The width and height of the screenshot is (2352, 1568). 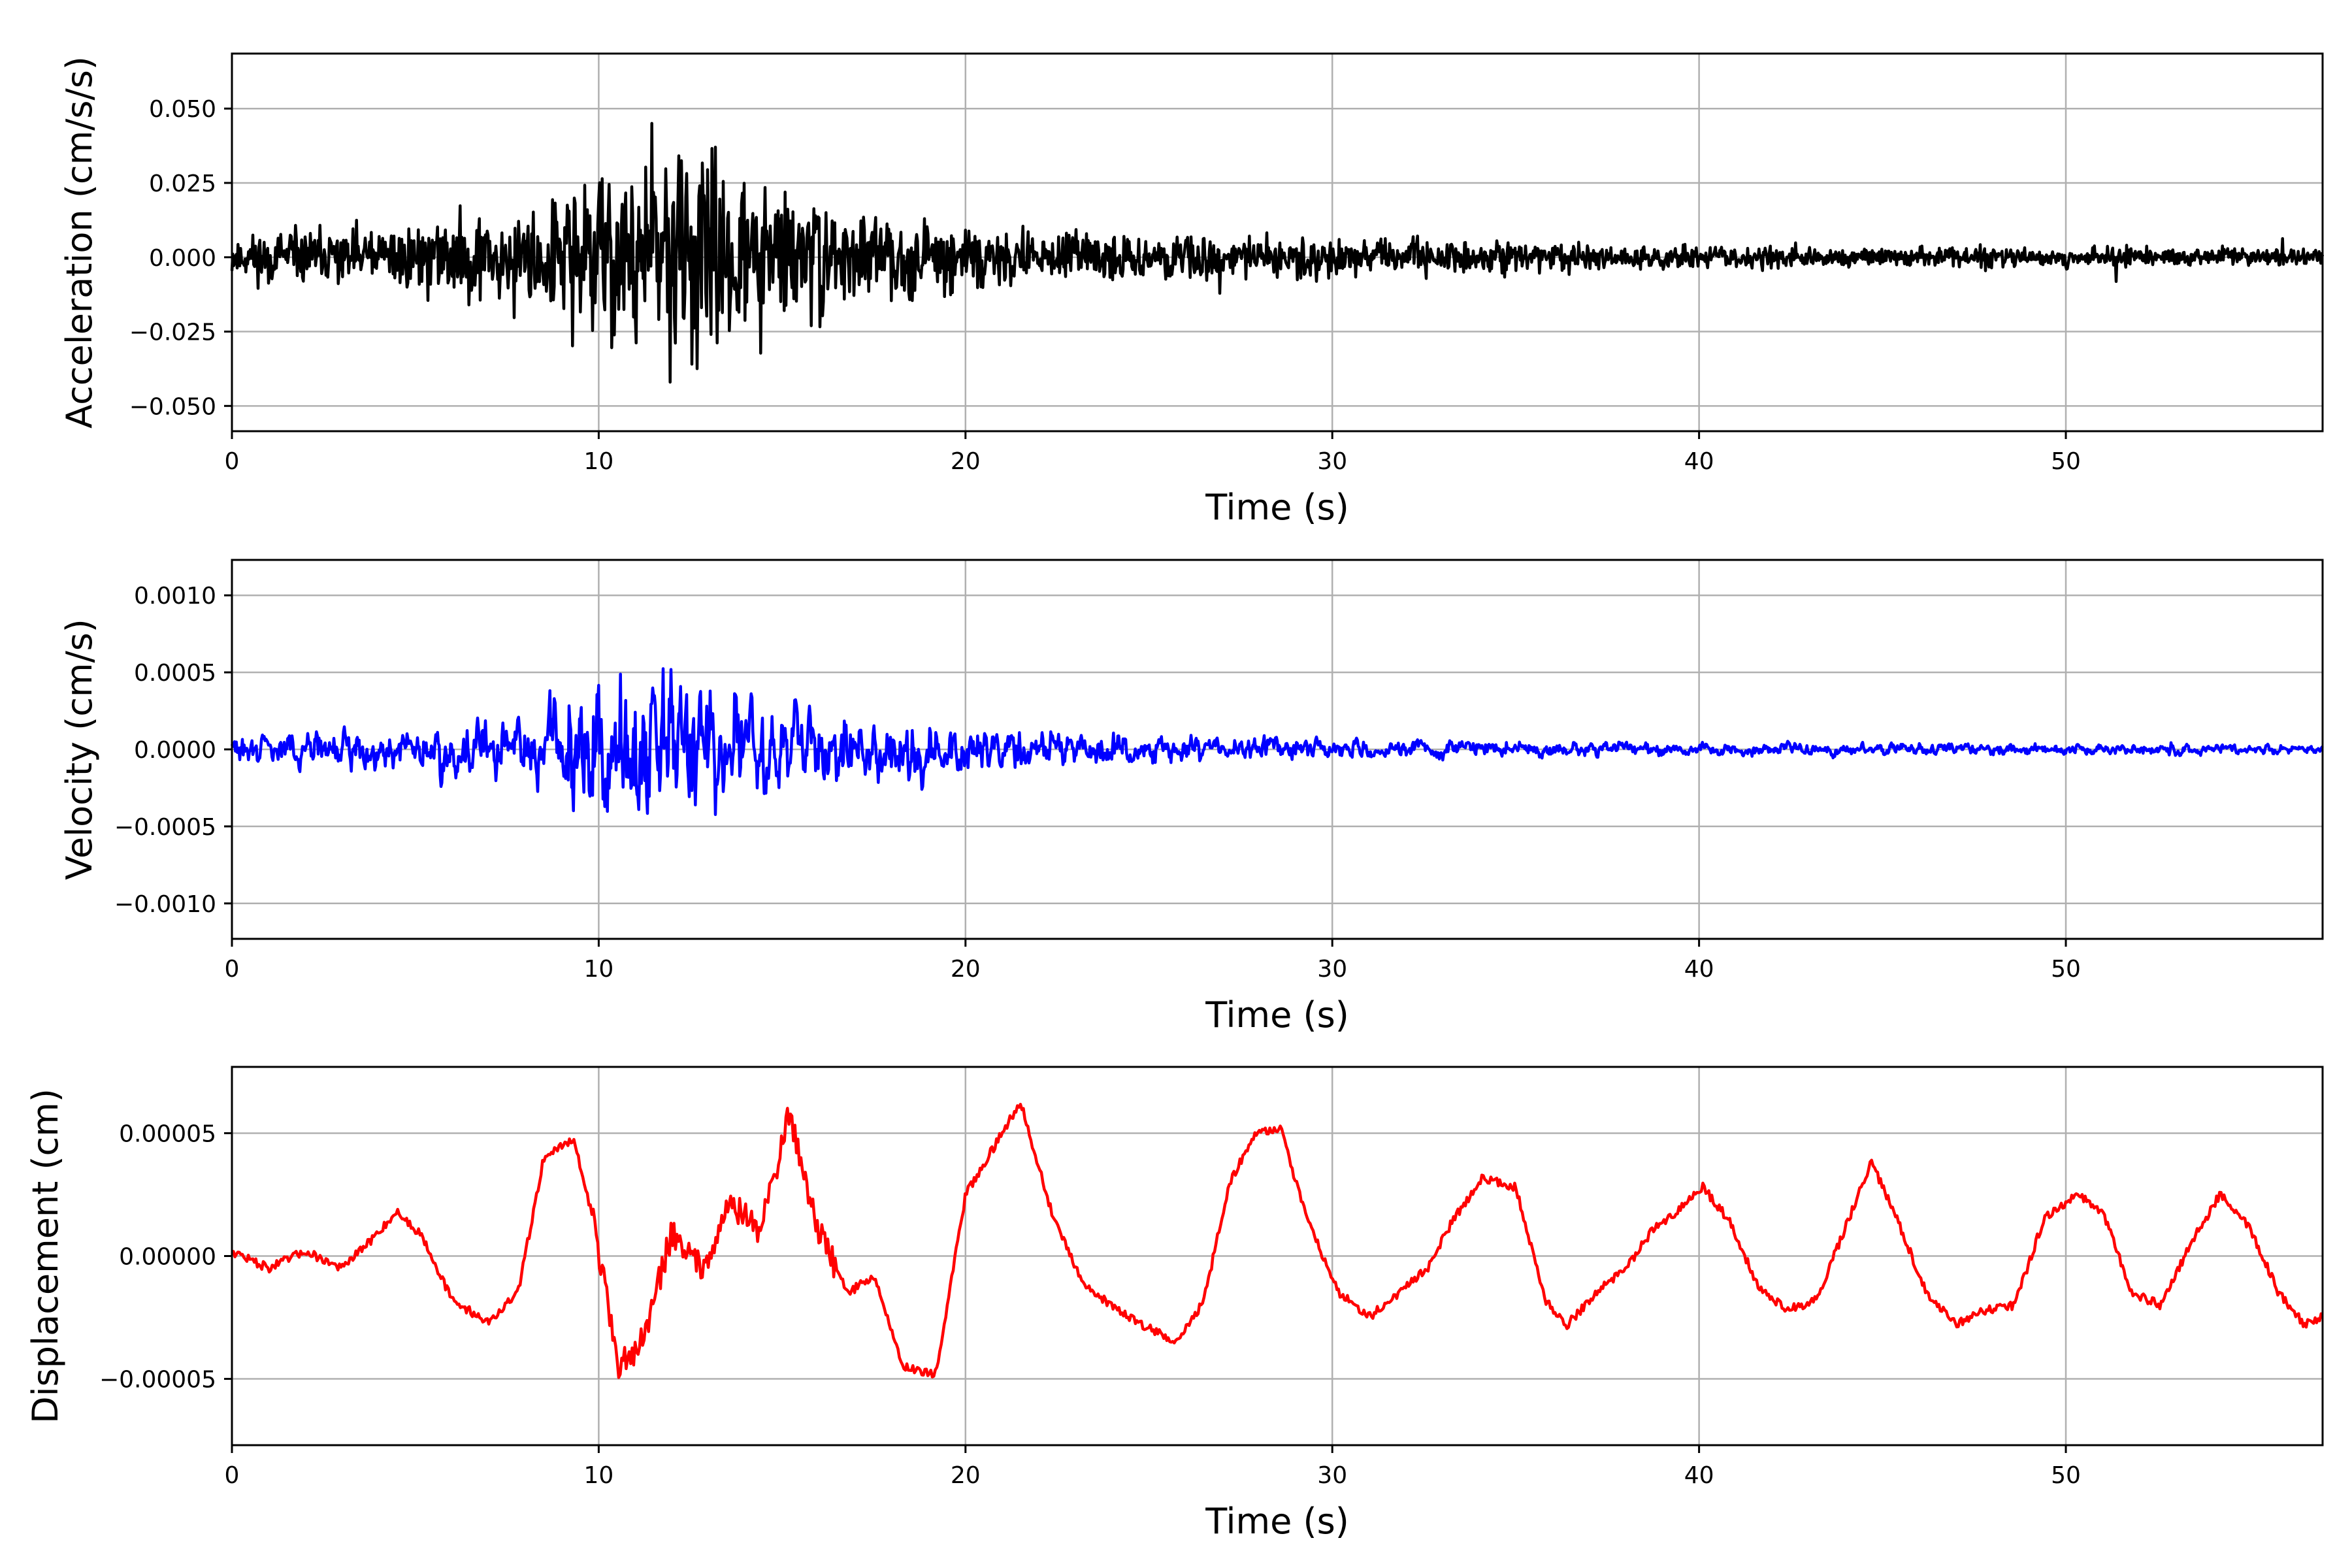 I want to click on acceleration-x-tick-label: 20, so click(x=966, y=461).